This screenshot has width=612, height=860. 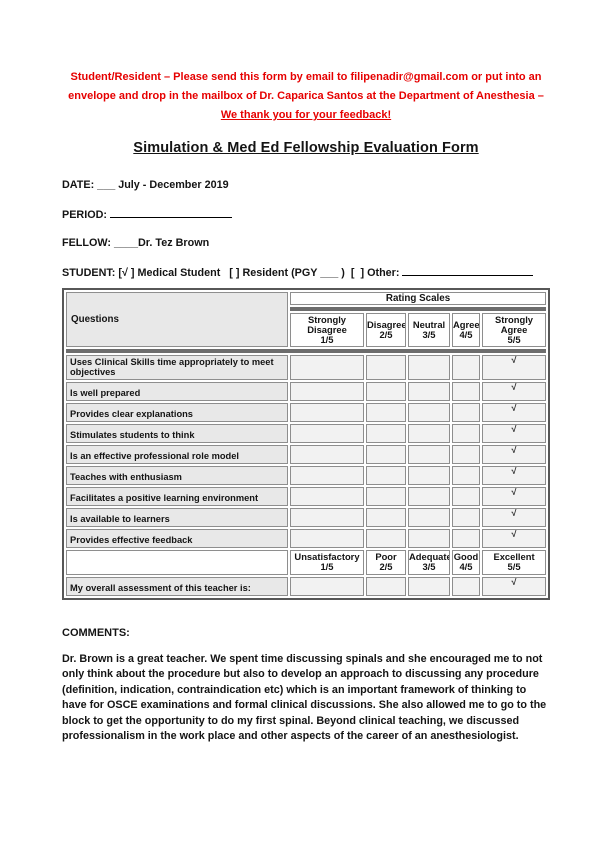 What do you see at coordinates (514, 339) in the screenshot?
I see `scale-value: 5/5` at bounding box center [514, 339].